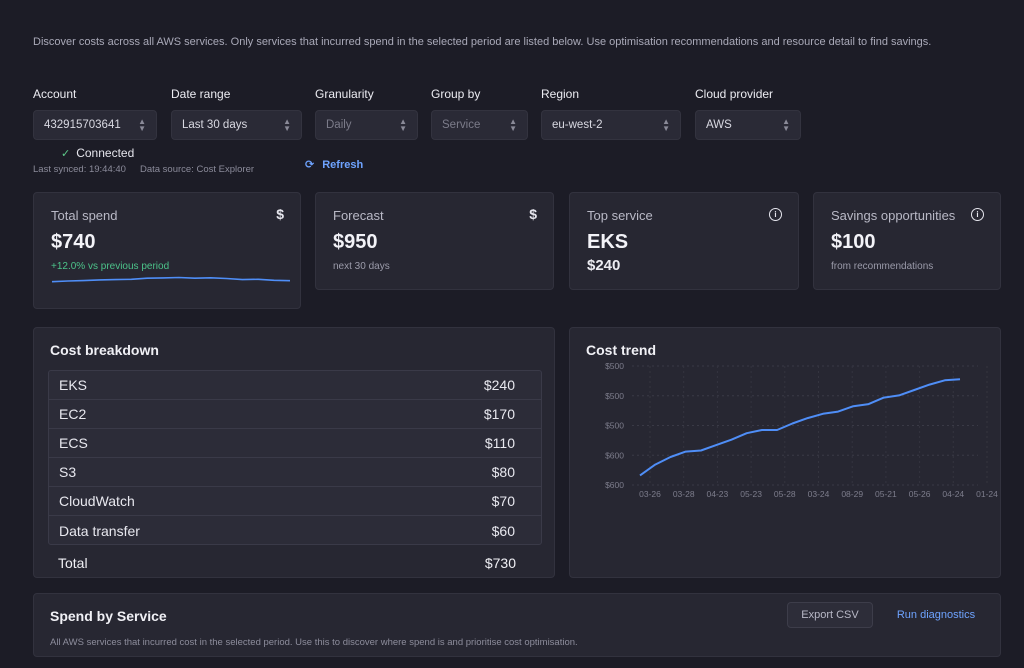 The image size is (1024, 668). Describe the element at coordinates (503, 472) in the screenshot. I see `service-cost: $80` at that location.